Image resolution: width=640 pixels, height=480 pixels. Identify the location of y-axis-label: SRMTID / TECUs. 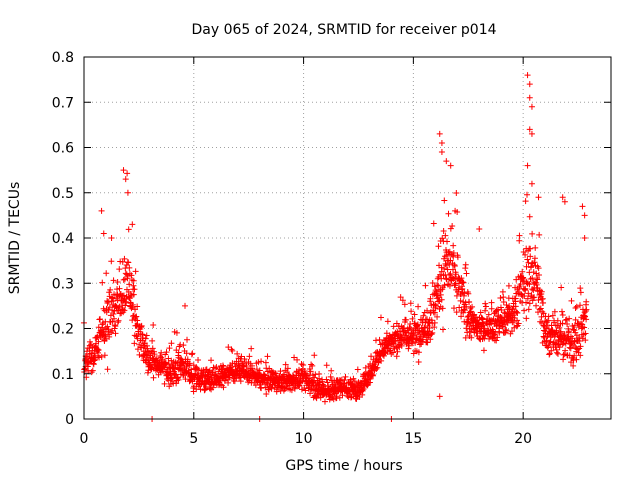
(15, 238).